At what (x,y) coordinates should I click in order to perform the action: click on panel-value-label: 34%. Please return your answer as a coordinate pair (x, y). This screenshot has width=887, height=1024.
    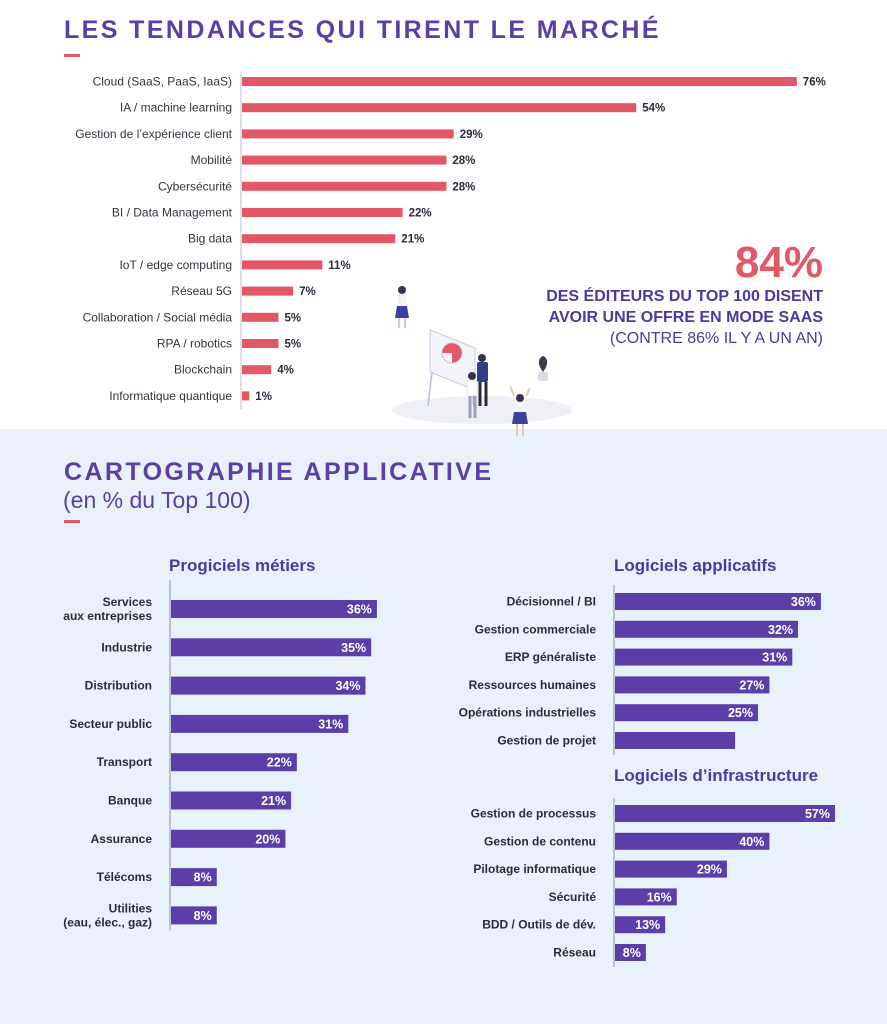
    Looking at the image, I should click on (347, 686).